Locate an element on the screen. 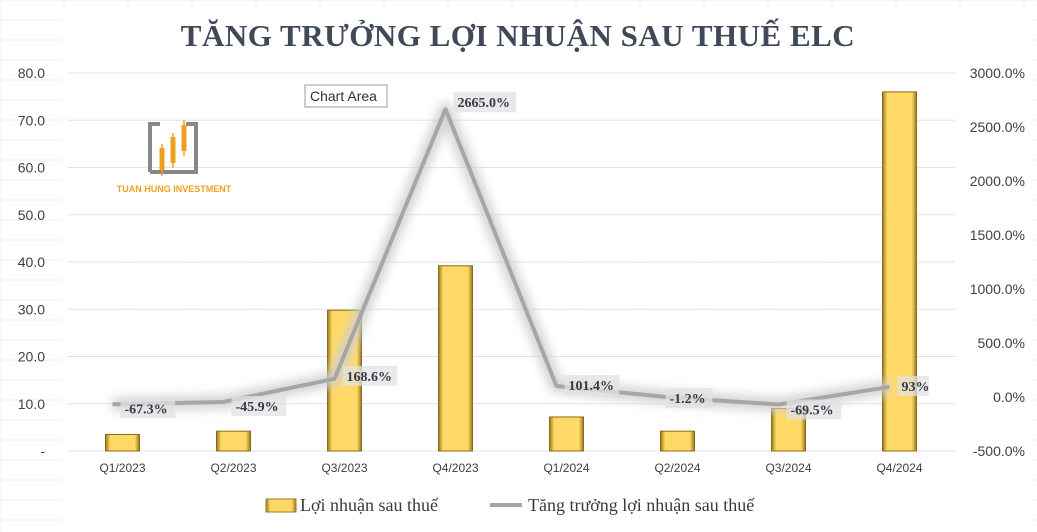  data-label: 2665.0% is located at coordinates (484, 103).